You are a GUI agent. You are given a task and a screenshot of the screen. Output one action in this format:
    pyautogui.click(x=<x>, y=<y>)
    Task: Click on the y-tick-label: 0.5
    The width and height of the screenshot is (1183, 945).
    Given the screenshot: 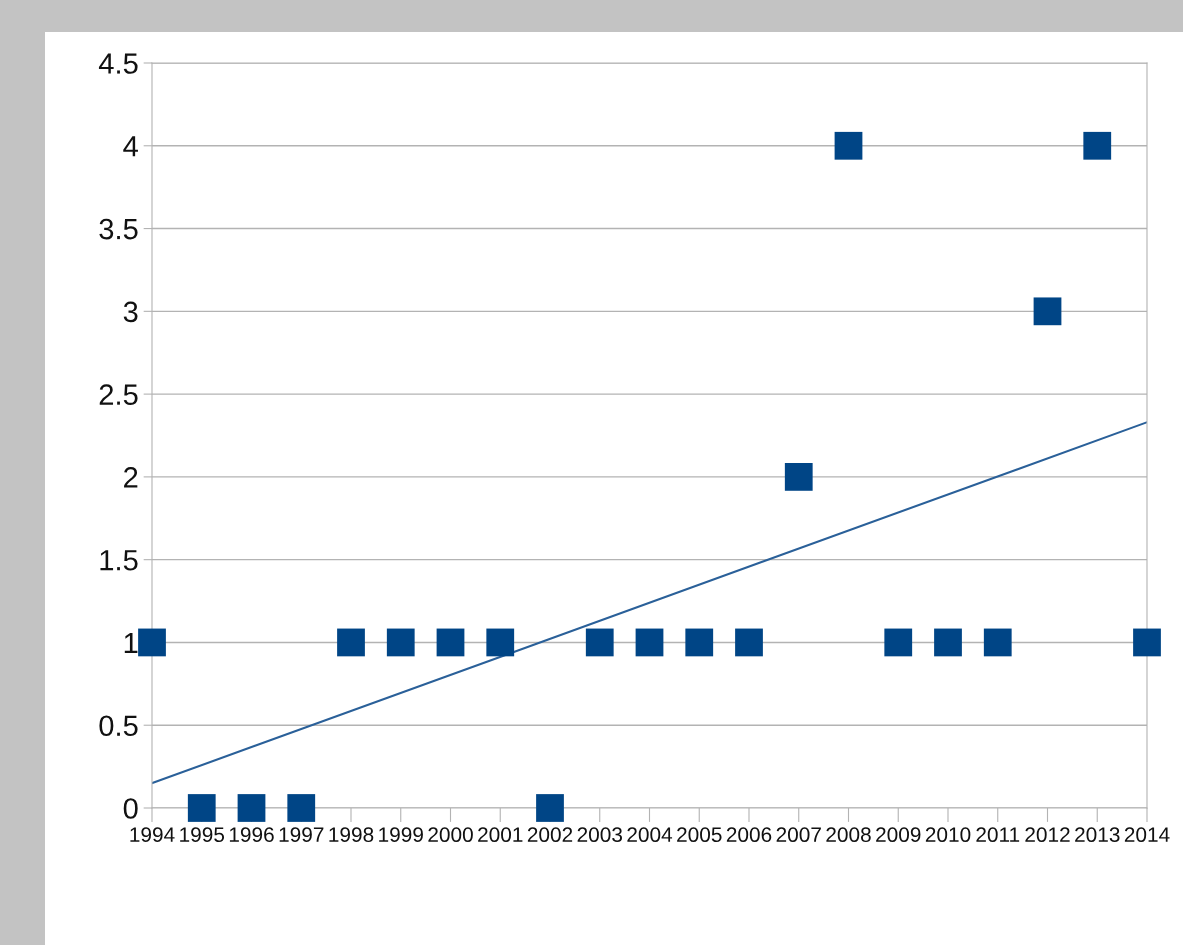 What is the action you would take?
    pyautogui.click(x=118, y=726)
    